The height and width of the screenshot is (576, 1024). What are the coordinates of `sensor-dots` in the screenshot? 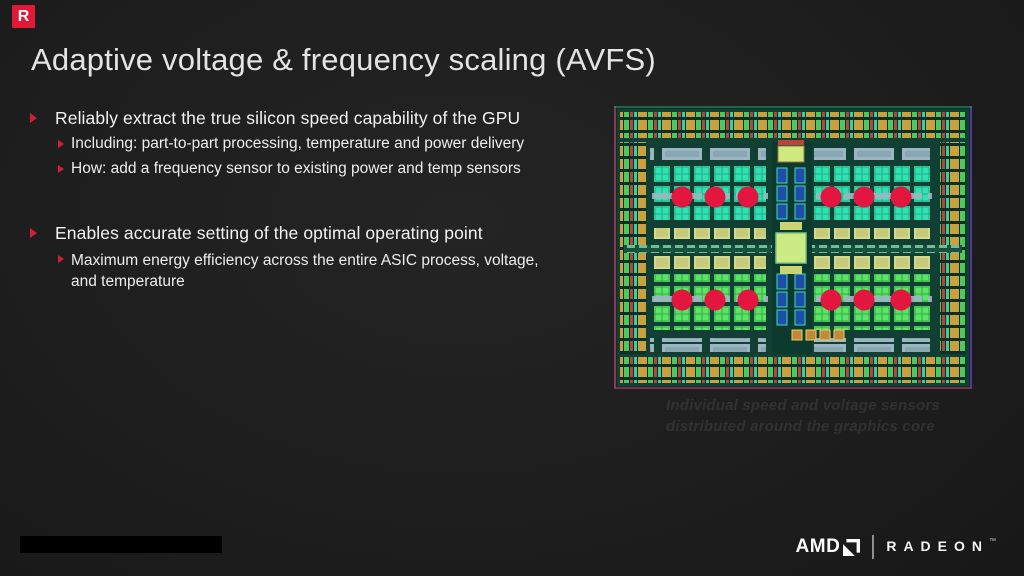 It's located at (791, 248).